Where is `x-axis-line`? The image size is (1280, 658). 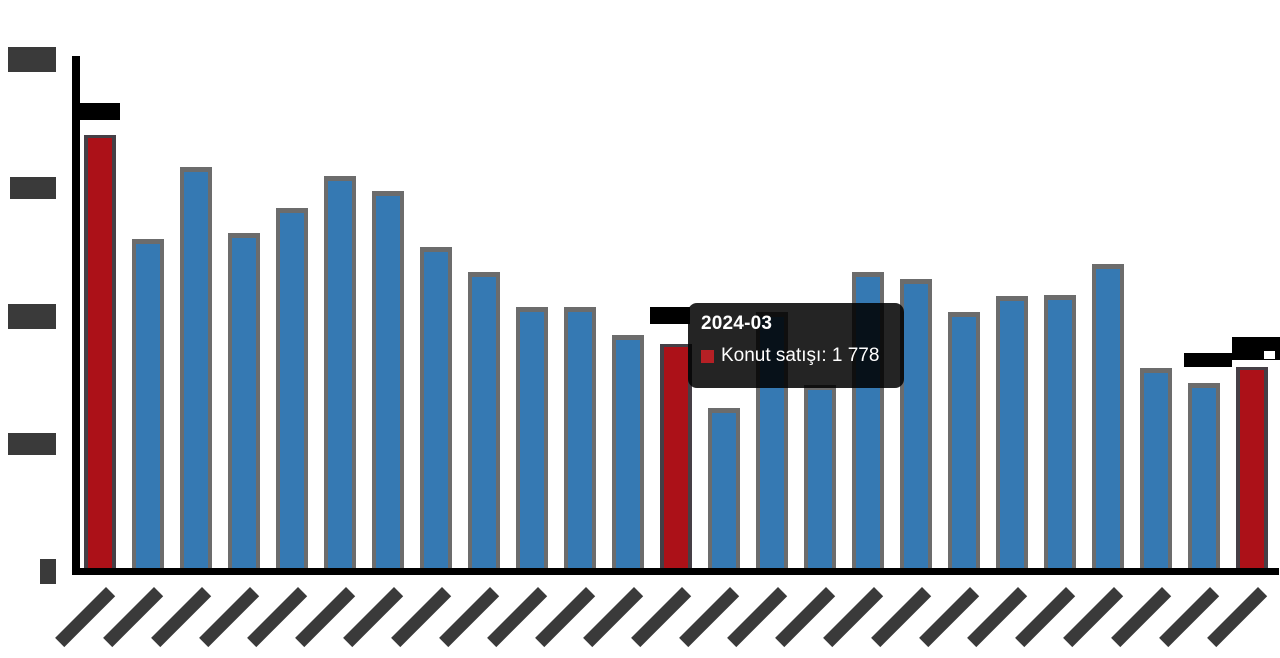 x-axis-line is located at coordinates (675, 571).